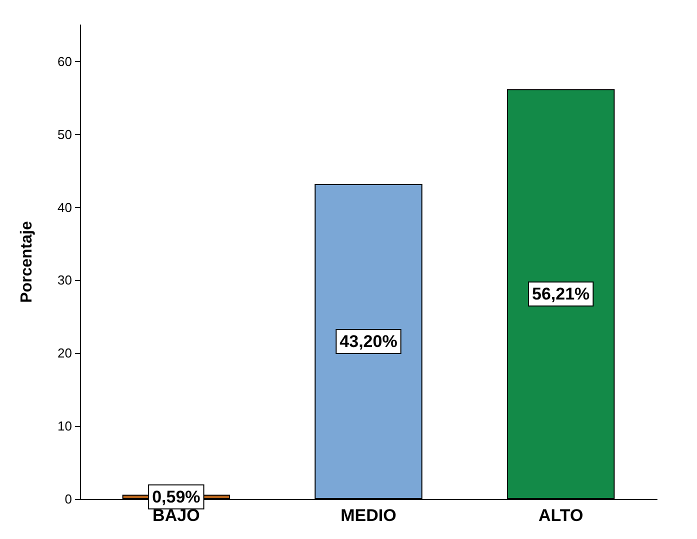  Describe the element at coordinates (368, 515) in the screenshot. I see `x-tick-label: MEDIO` at that location.